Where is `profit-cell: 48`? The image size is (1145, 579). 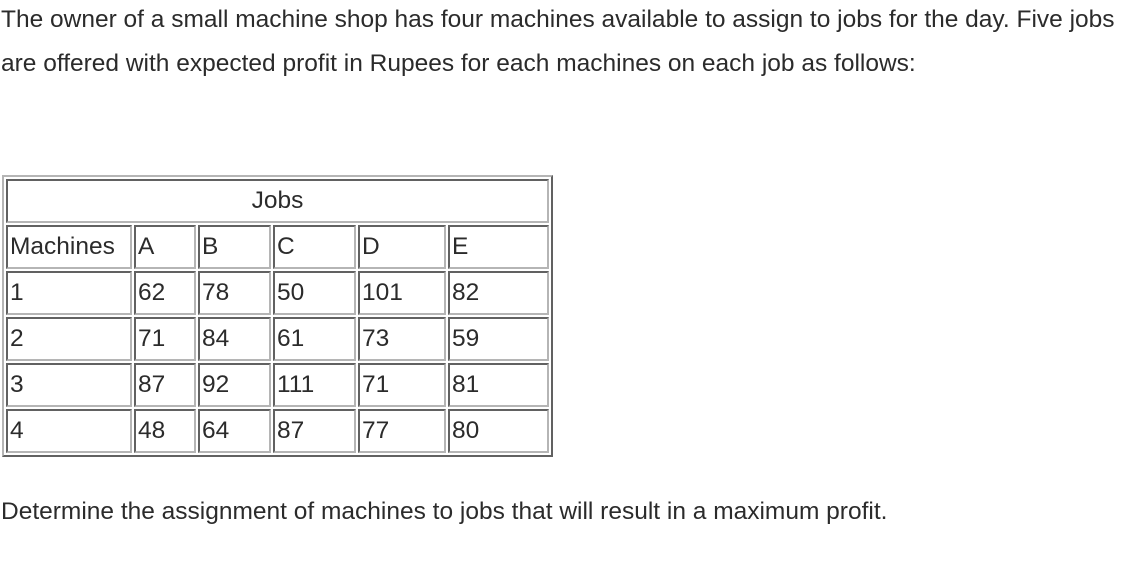
profit-cell: 48 is located at coordinates (165, 431).